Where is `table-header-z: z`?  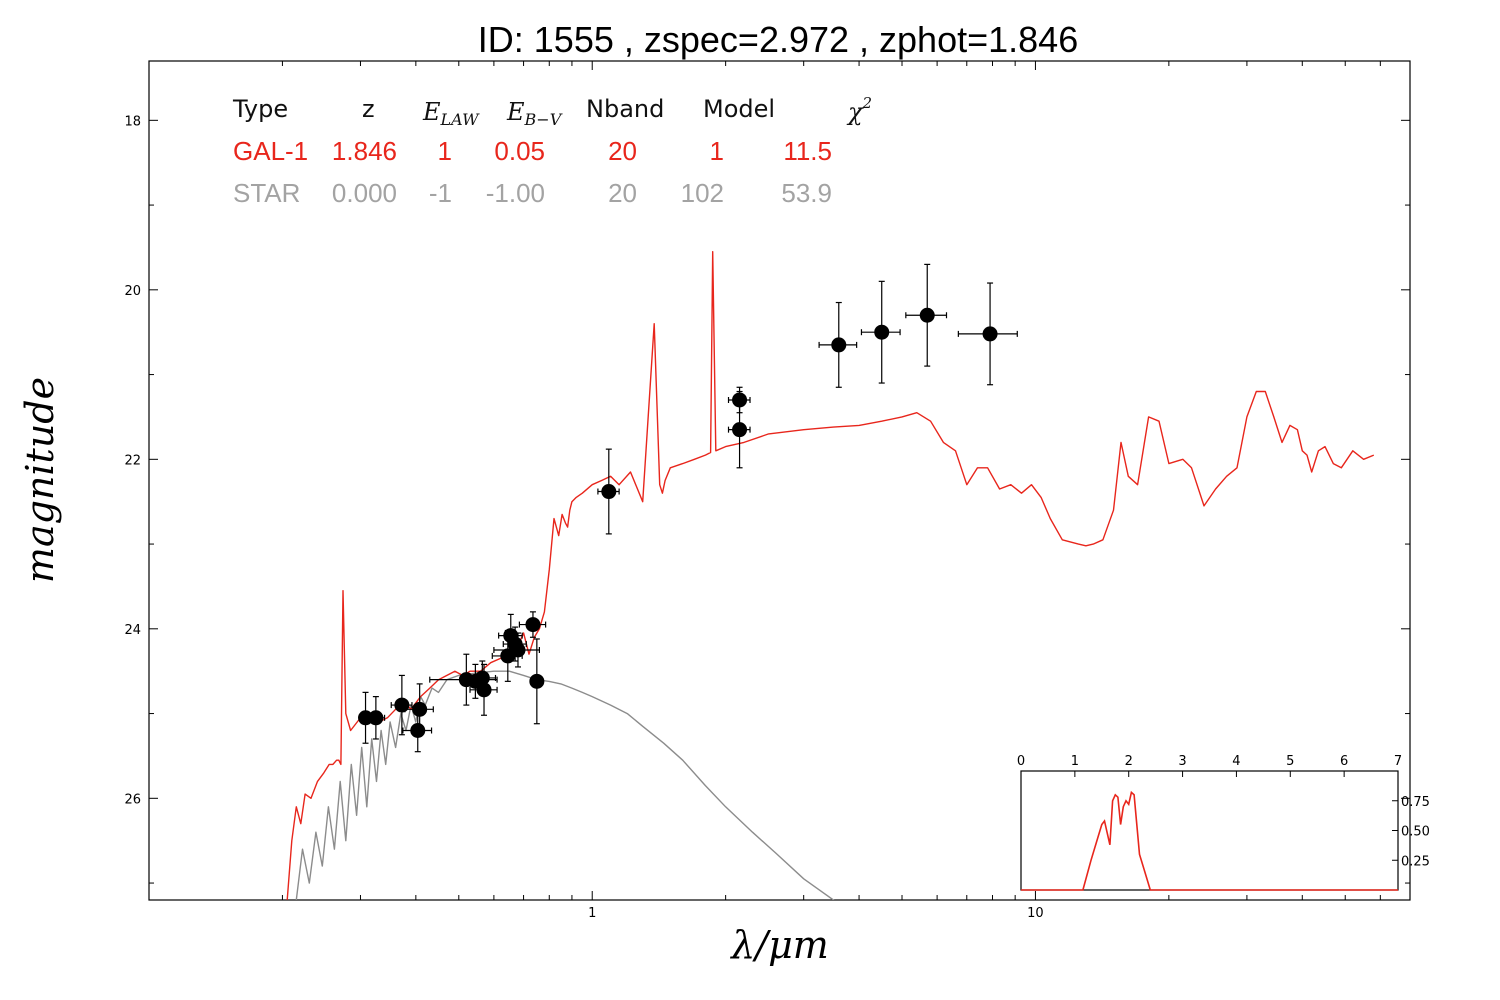
table-header-z: z is located at coordinates (368, 109).